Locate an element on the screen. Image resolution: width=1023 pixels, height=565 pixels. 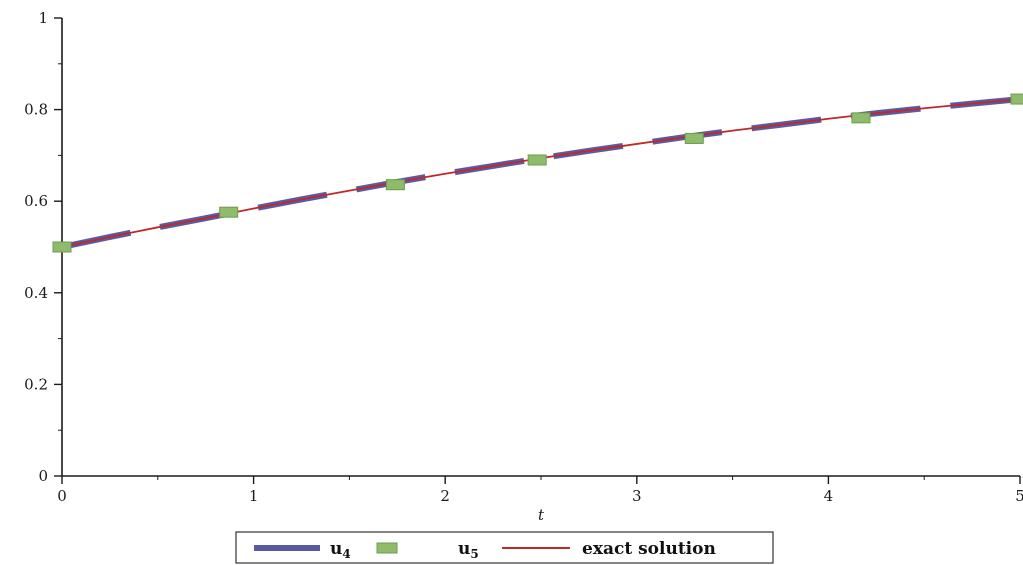
legend-label-u5-sub: 5 is located at coordinates (474, 554).